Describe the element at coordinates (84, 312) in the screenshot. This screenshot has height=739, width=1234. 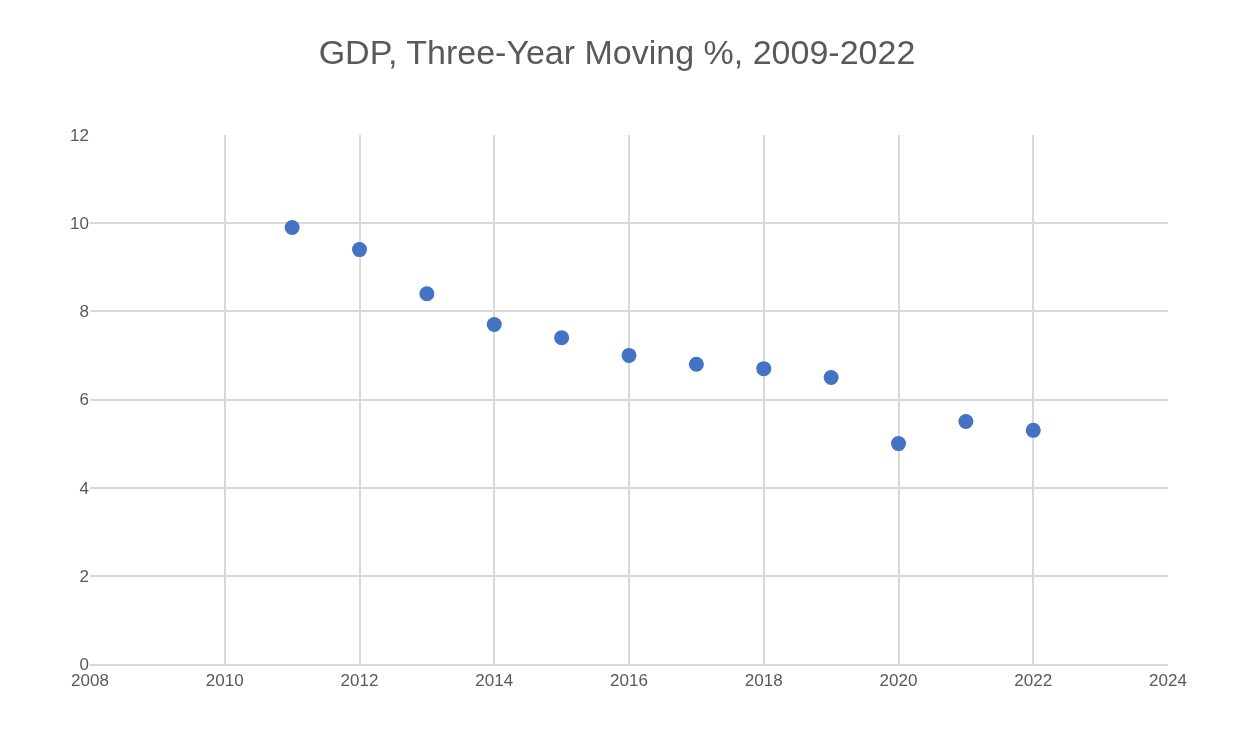
I see `y-tick-label: 8` at that location.